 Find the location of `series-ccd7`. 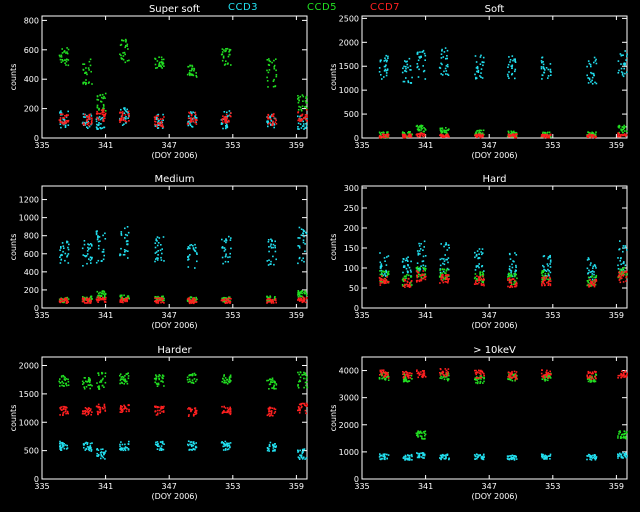

series-ccd7 is located at coordinates (503, 279).